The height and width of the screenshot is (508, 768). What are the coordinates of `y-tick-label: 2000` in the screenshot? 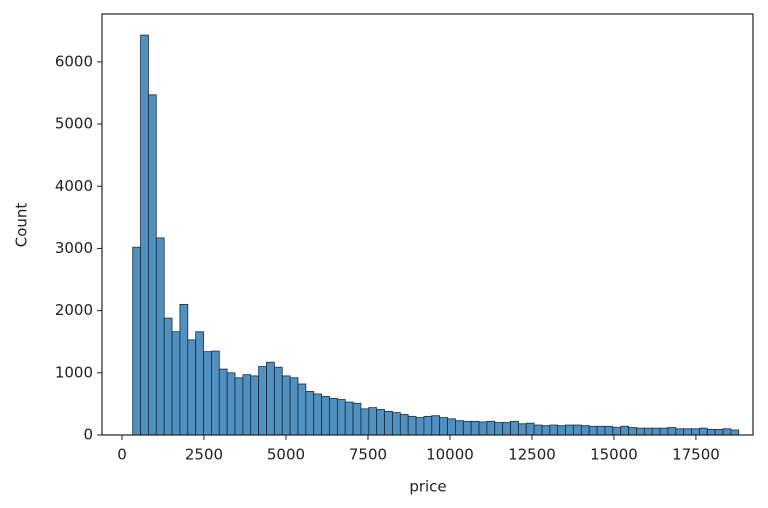 It's located at (74, 310).